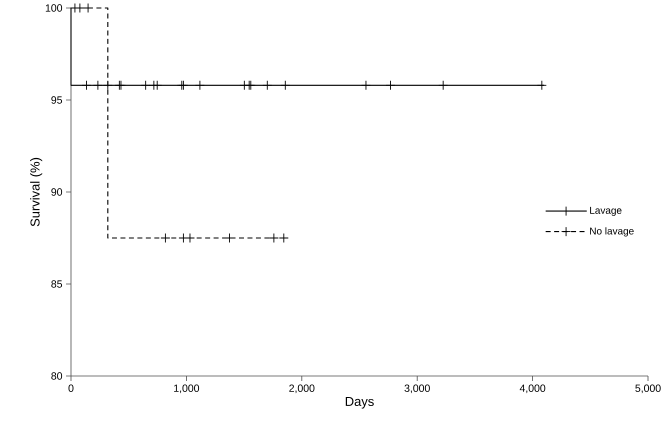 This screenshot has width=668, height=442. I want to click on x-tick-label: 1,000, so click(187, 389).